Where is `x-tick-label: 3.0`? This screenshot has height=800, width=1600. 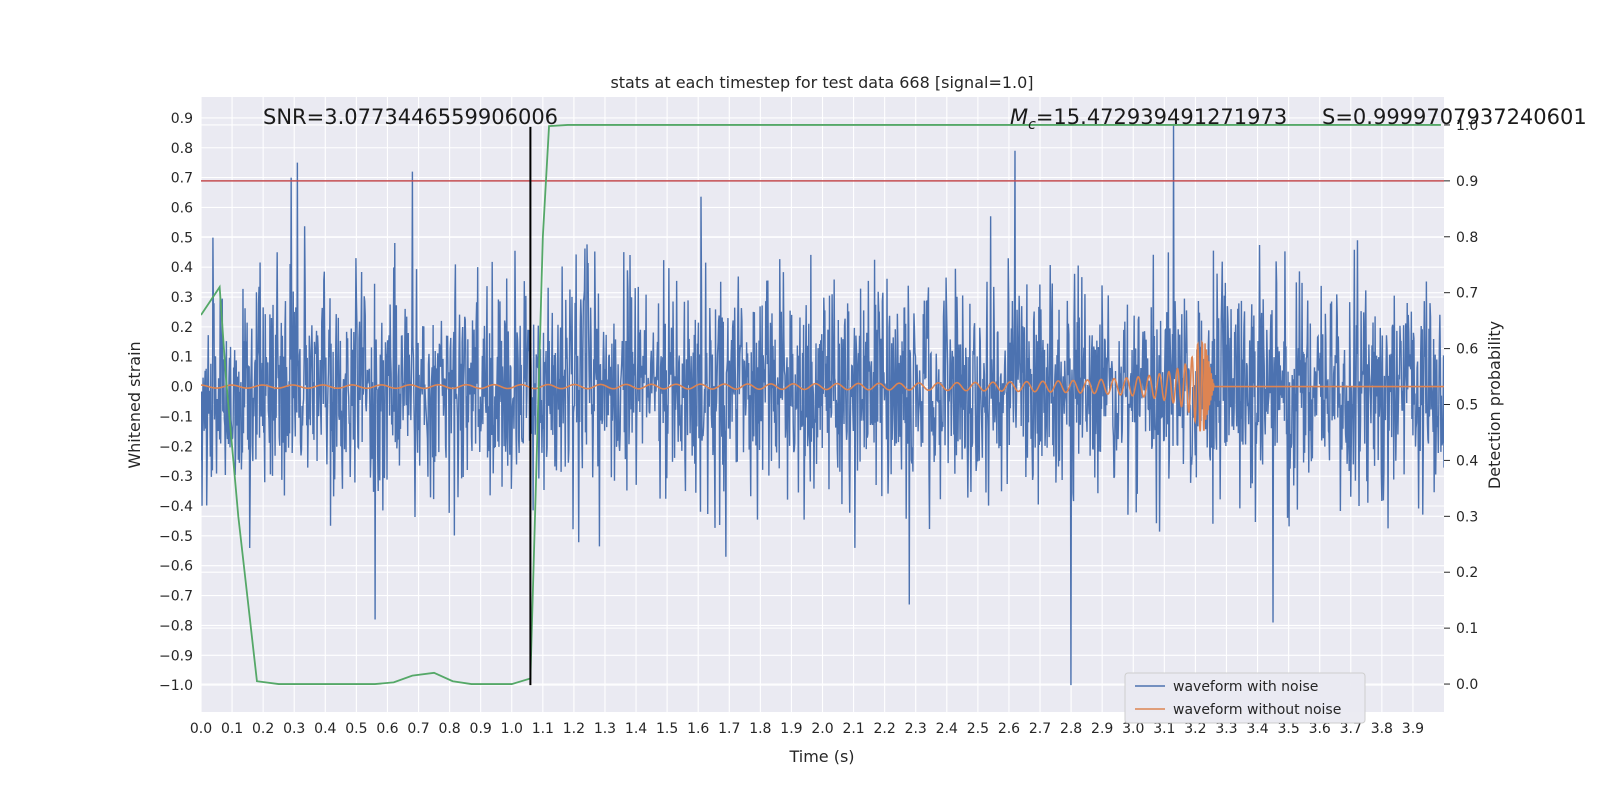
x-tick-label: 3.0 is located at coordinates (1133, 729).